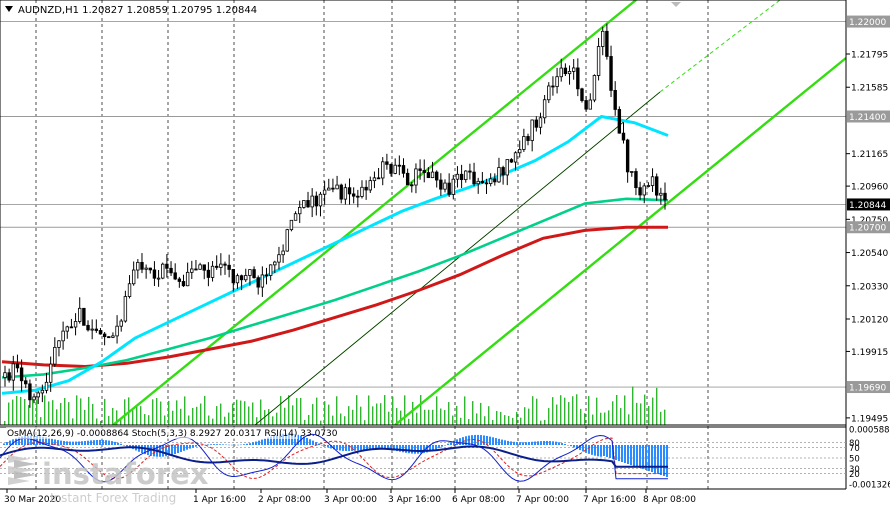 The image size is (890, 507). I want to click on time-tick-label: 1 Apr 16:00, so click(219, 500).